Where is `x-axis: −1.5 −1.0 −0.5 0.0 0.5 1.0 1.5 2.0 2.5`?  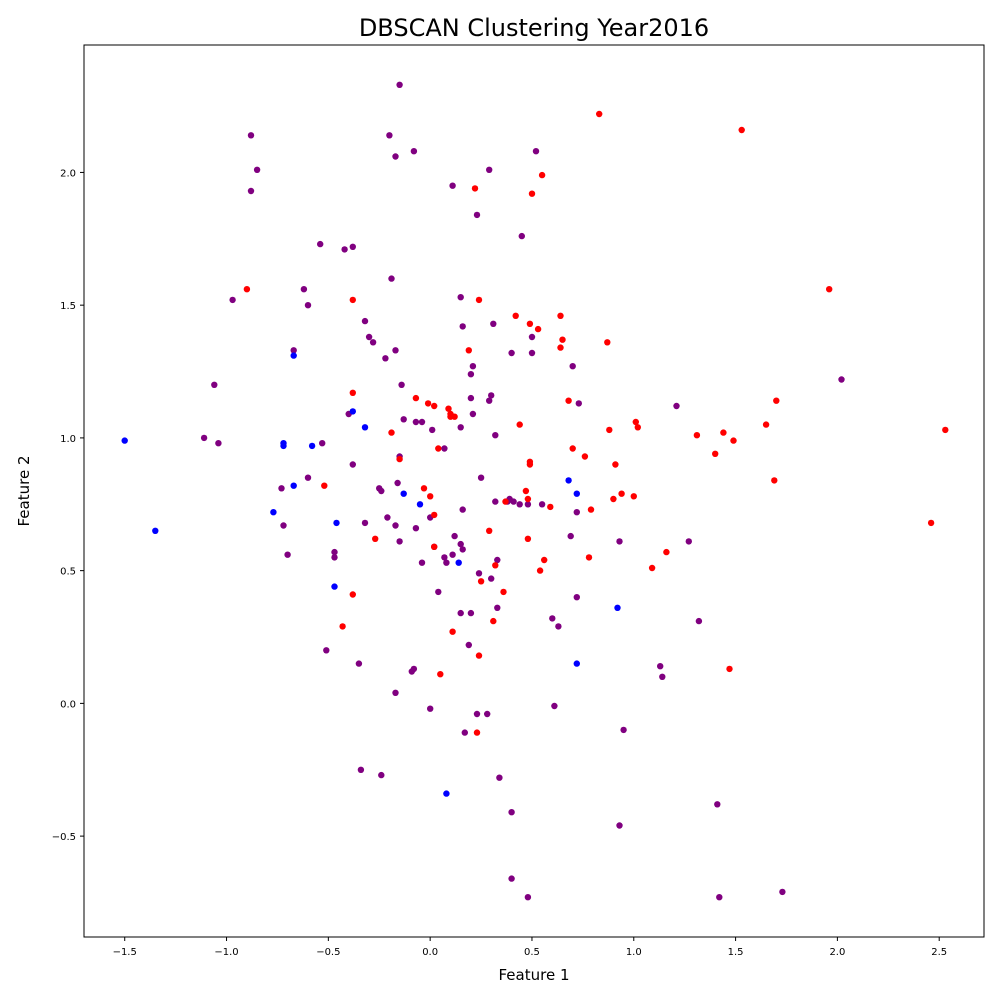
x-axis: −1.5 −1.0 −0.5 0.0 0.5 1.0 1.5 2.0 2.5 is located at coordinates (530, 947).